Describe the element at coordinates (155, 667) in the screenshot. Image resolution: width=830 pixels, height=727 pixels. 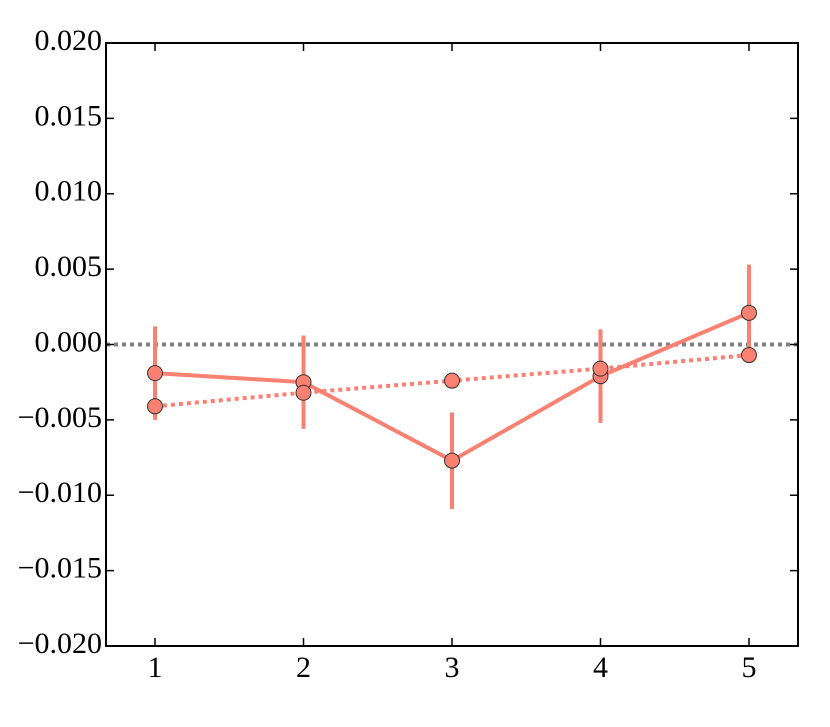
I see `x-tick-label: 1` at that location.